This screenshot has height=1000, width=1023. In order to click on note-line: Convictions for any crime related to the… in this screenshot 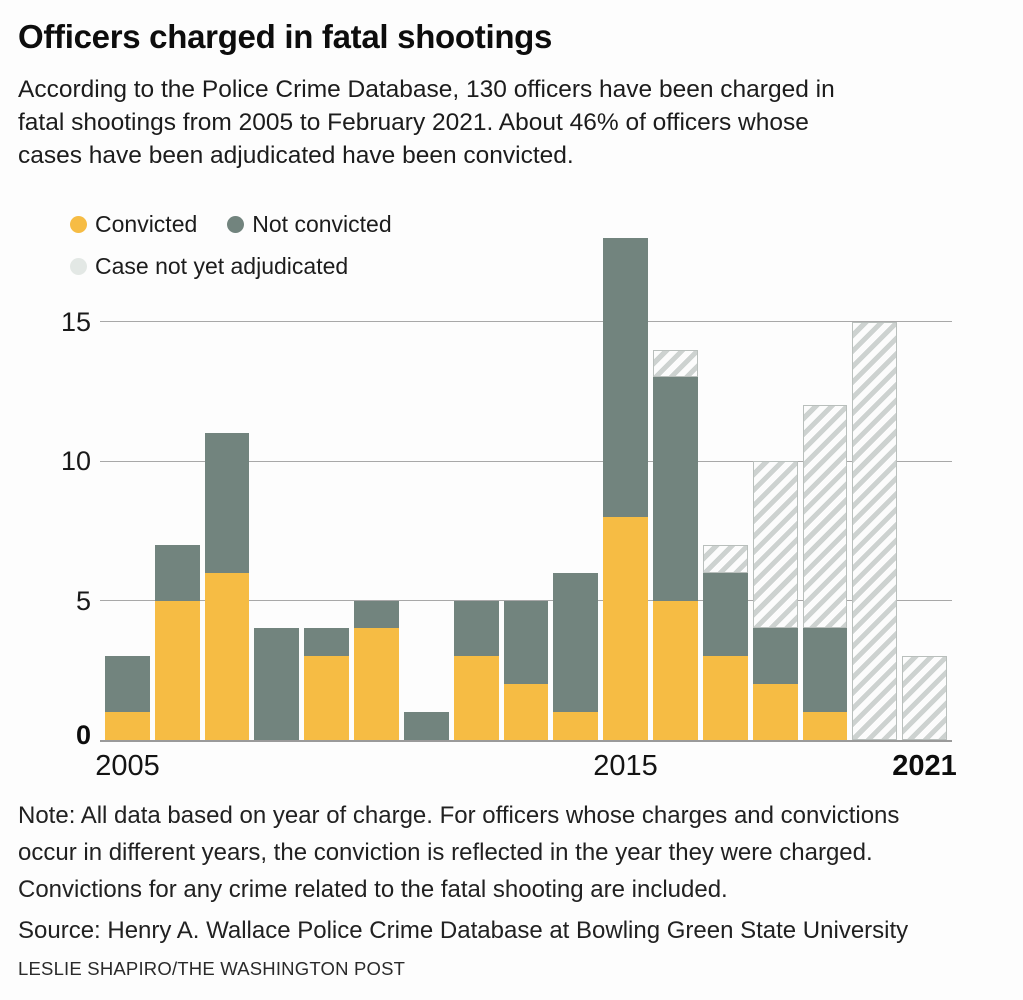, I will do `click(373, 889)`.